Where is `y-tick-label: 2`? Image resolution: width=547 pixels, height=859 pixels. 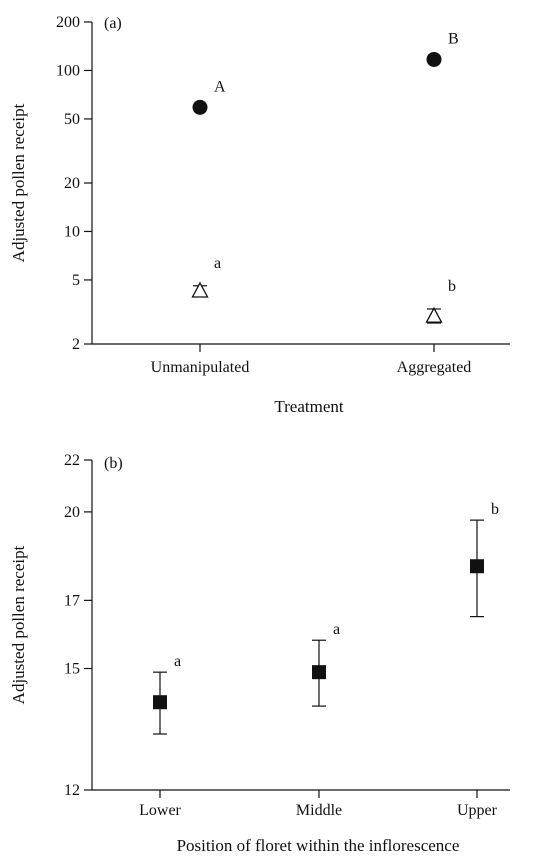 y-tick-label: 2 is located at coordinates (76, 344).